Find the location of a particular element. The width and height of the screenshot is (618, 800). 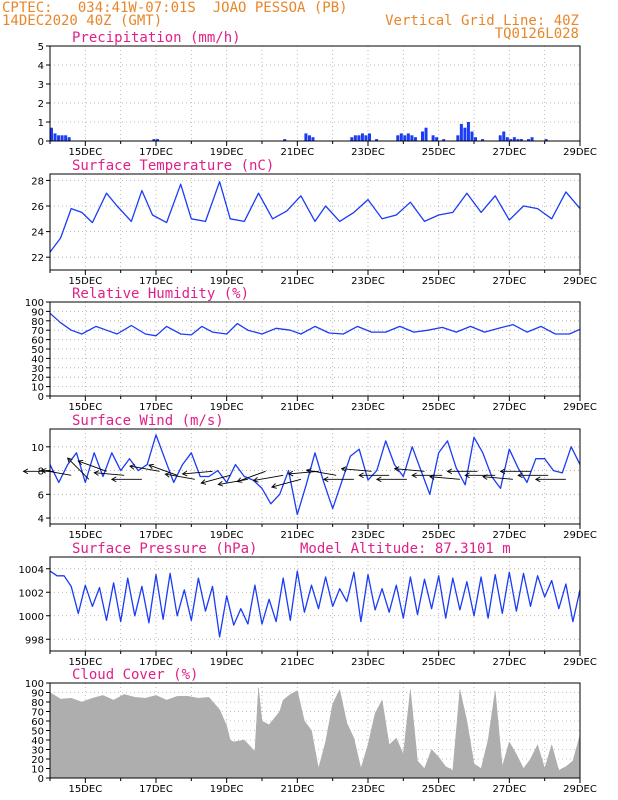

pressure-title: Surface Pressure (hPa) is located at coordinates (164, 549).